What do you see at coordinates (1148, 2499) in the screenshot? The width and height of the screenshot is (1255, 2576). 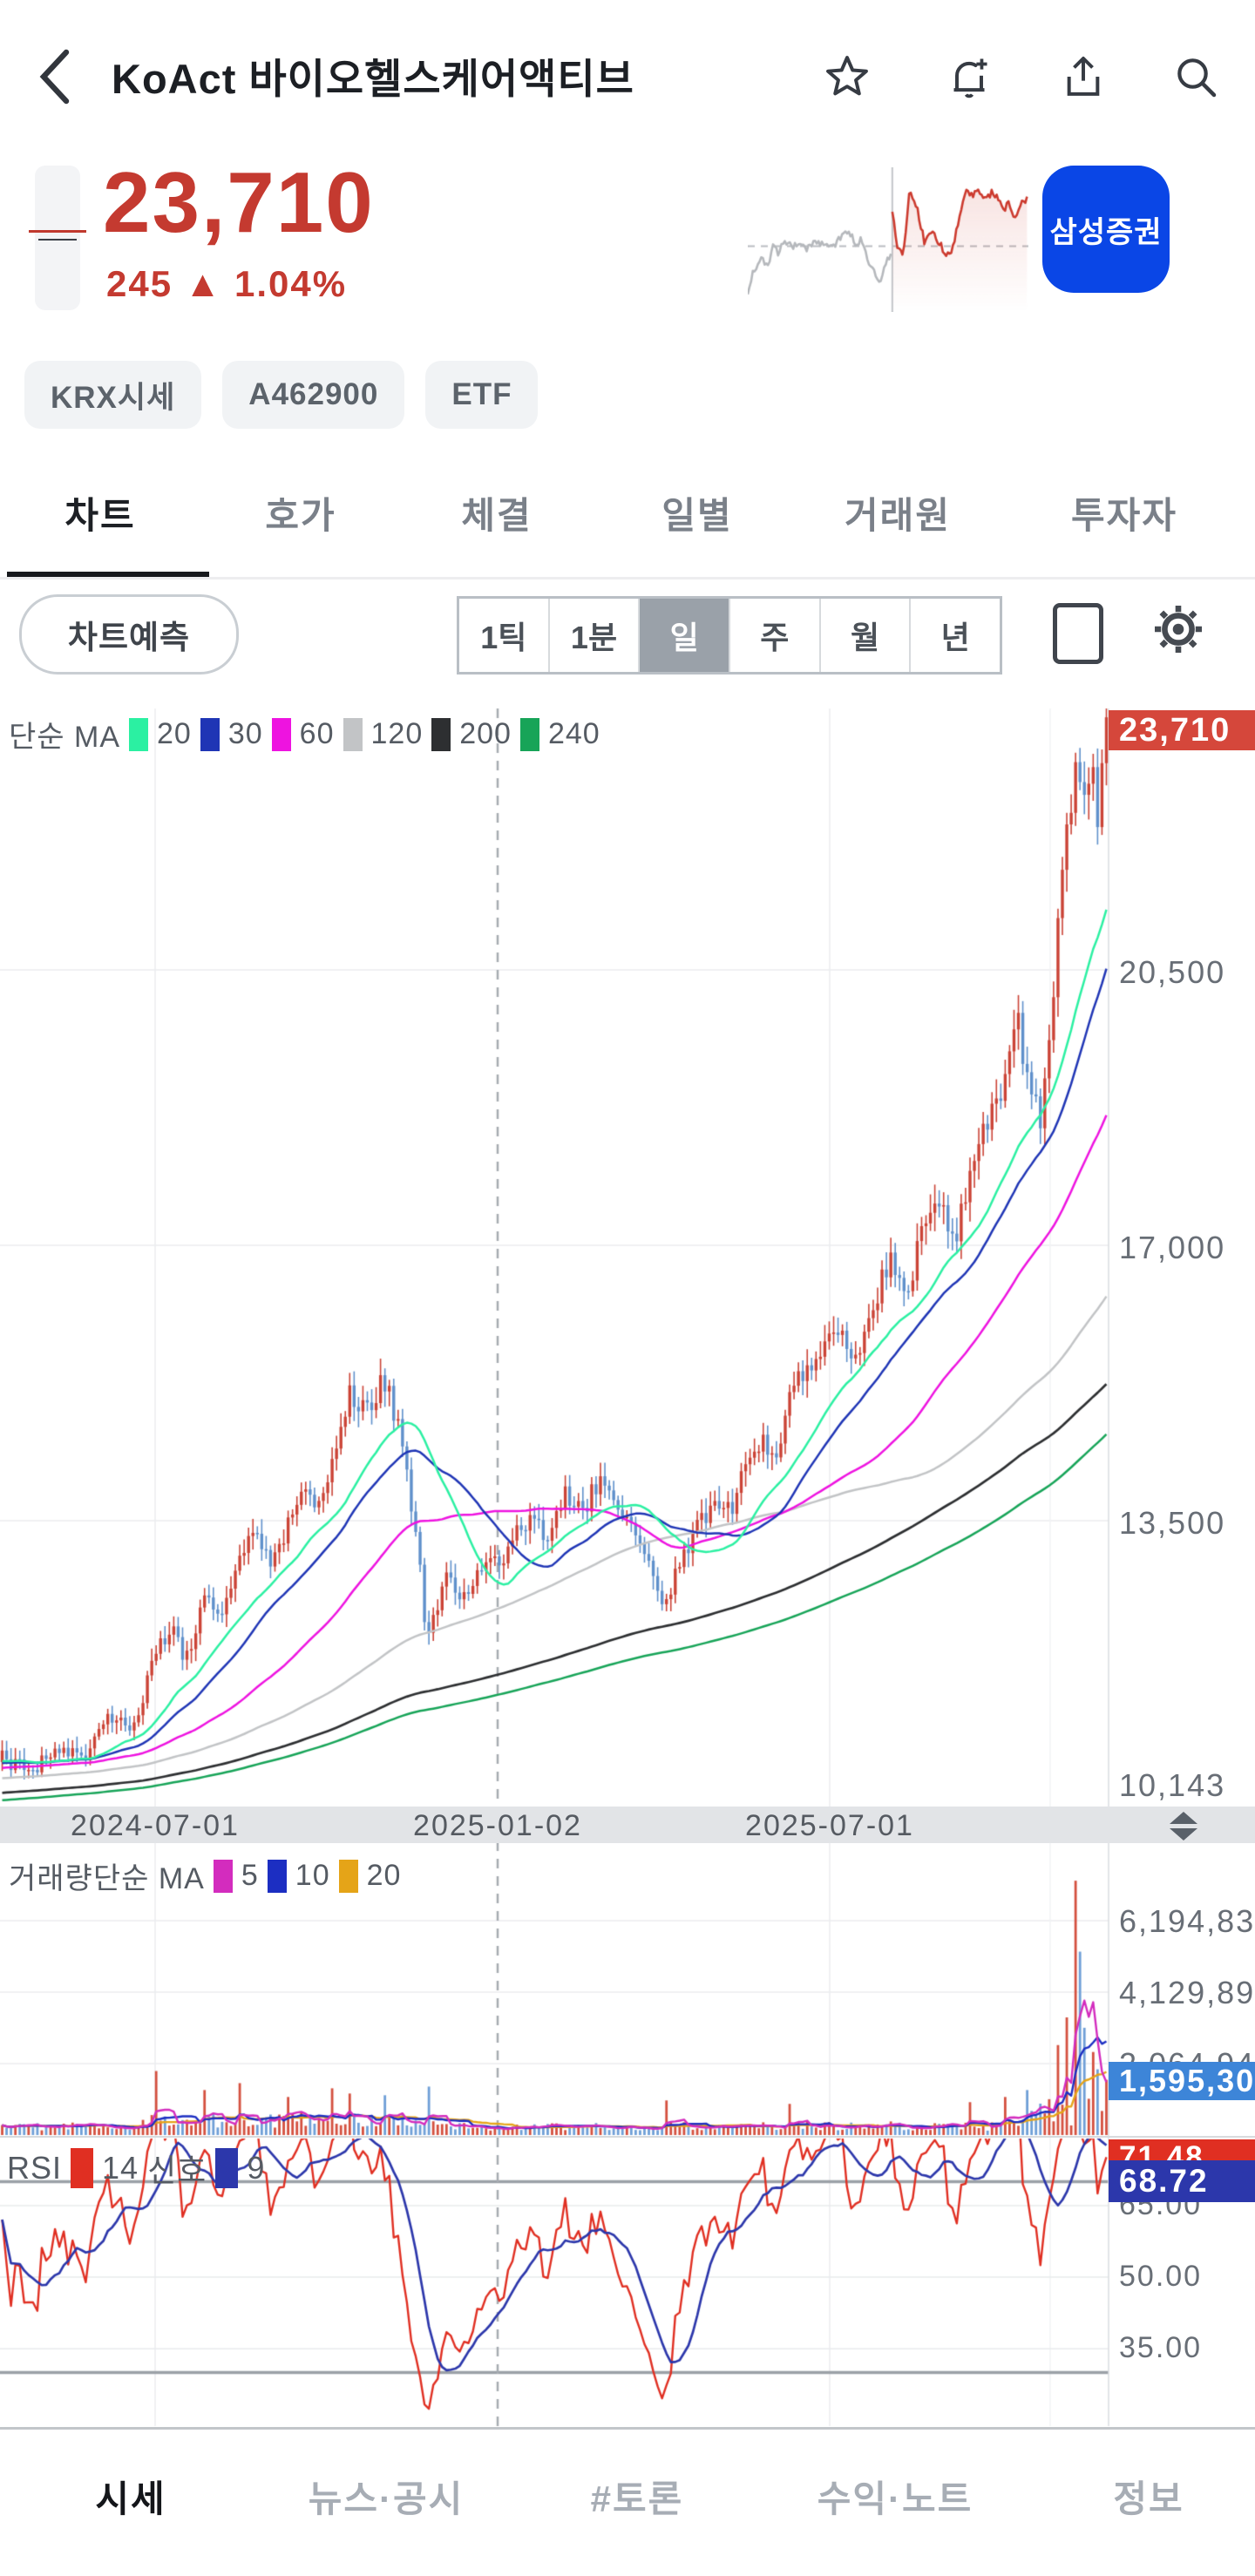 I see `nav-info: 정보` at bounding box center [1148, 2499].